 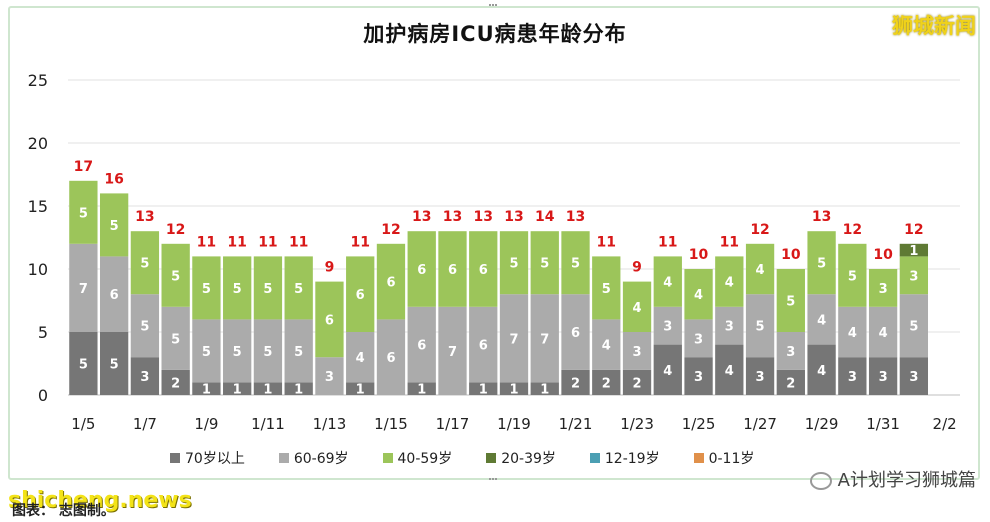 I want to click on legend-label-20-39: 20-39岁, so click(x=528, y=459).